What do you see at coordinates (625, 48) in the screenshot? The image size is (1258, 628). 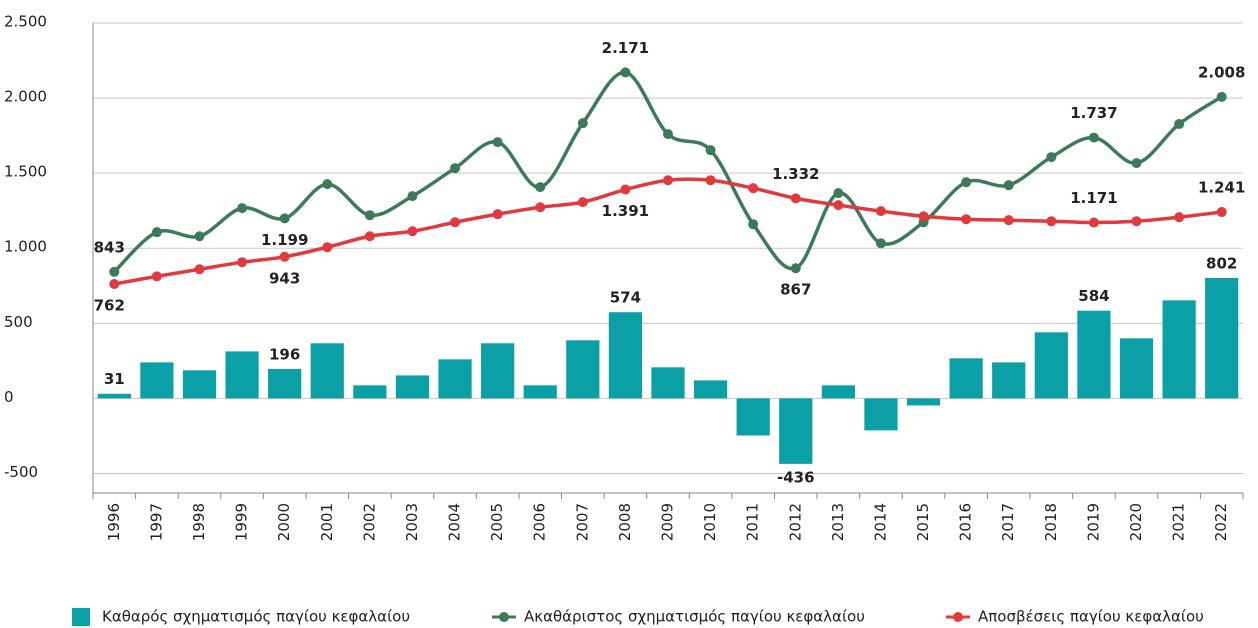 I see `data-label: 2.171` at bounding box center [625, 48].